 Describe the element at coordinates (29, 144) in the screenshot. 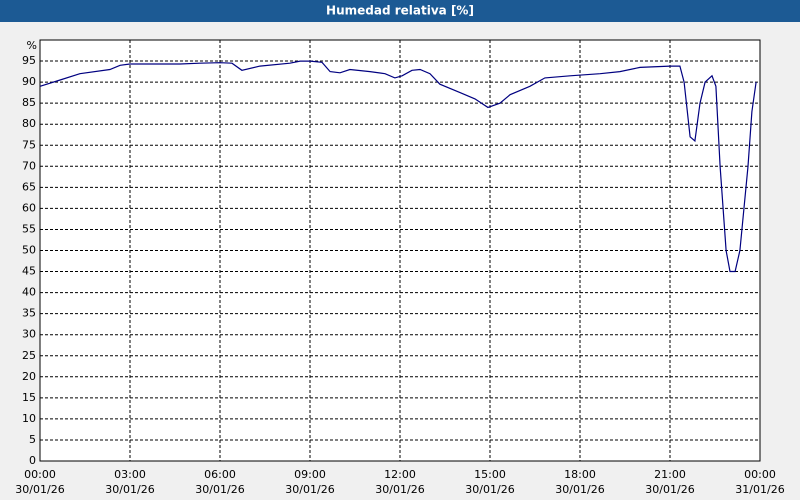

I see `y-tick-label: 75` at that location.